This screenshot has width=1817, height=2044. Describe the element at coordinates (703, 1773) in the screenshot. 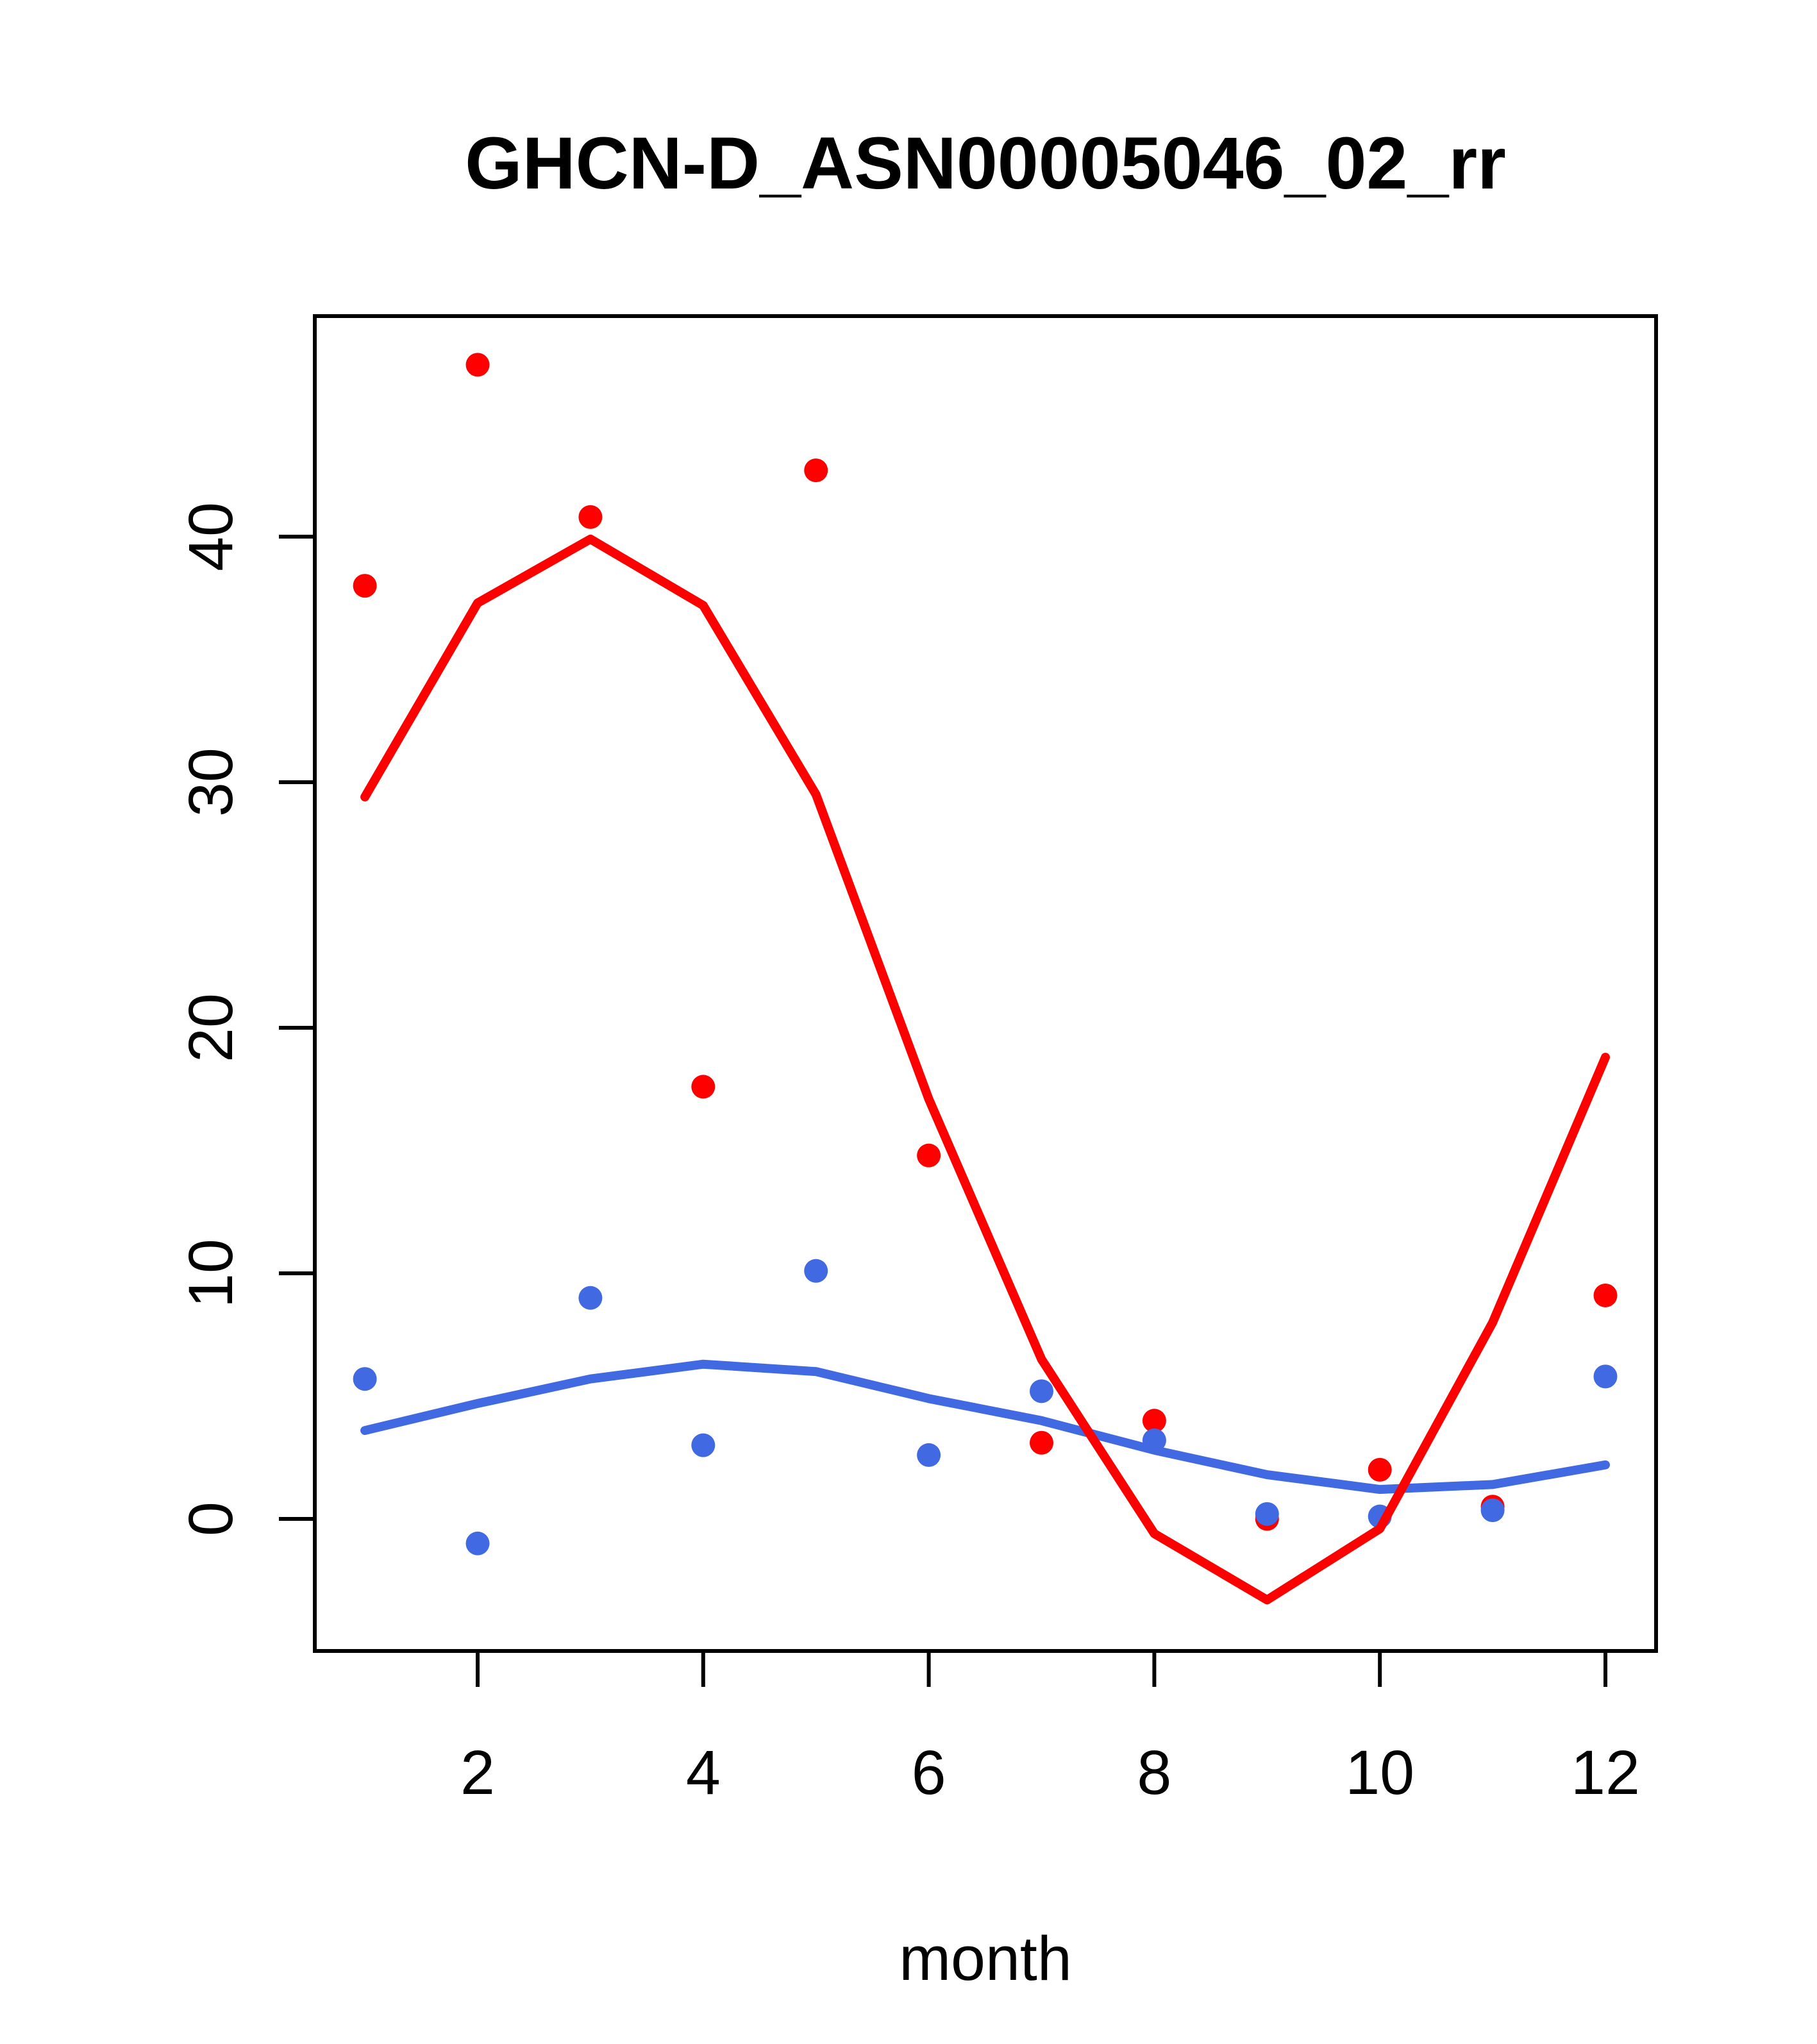

I see `x-tick-label: 4` at that location.